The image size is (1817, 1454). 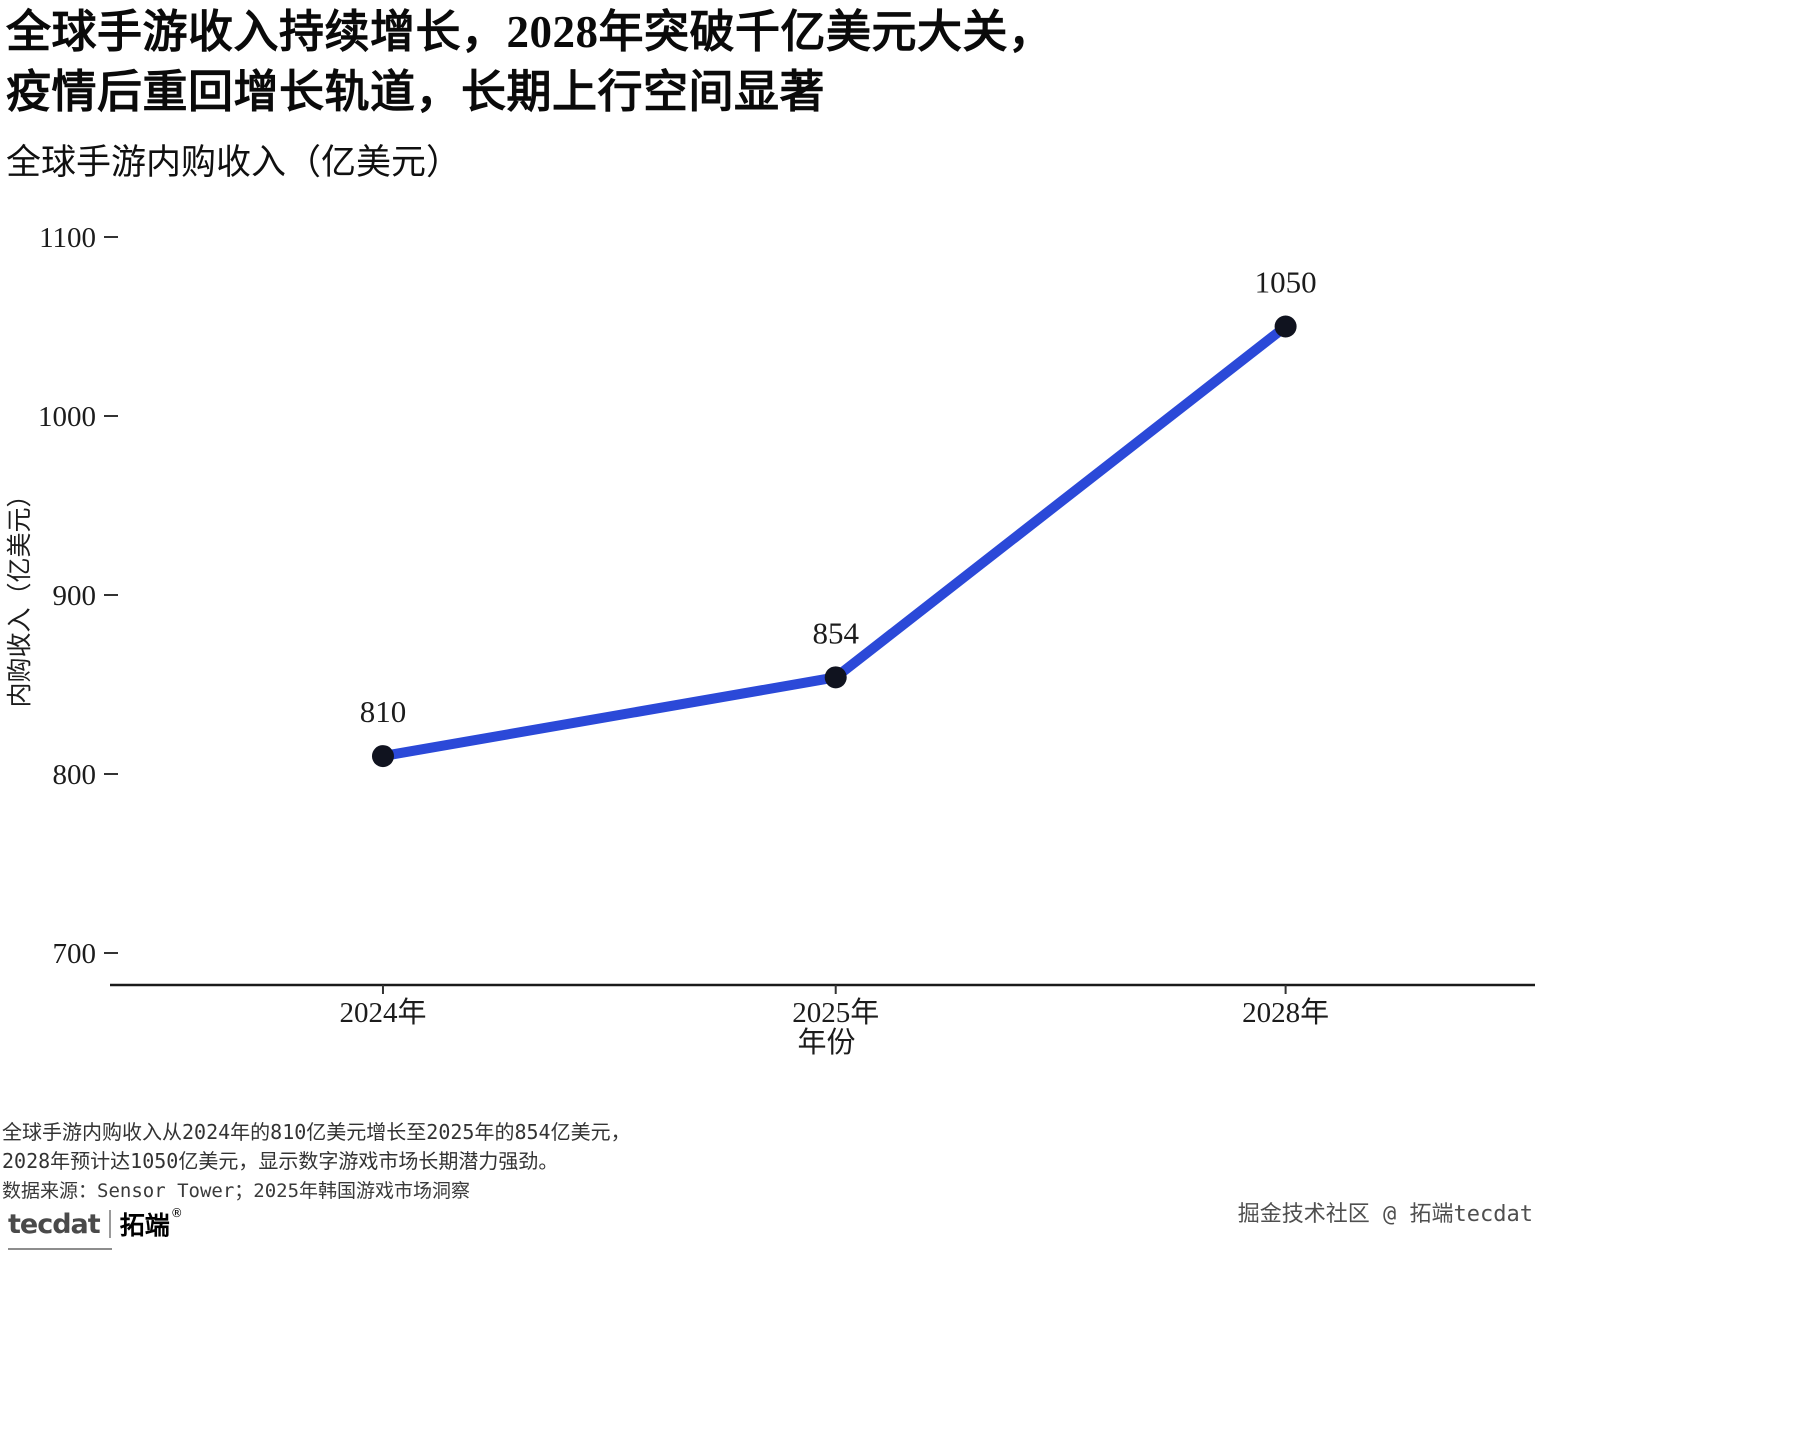 I want to click on data-point-label: 1050, so click(x=1286, y=282).